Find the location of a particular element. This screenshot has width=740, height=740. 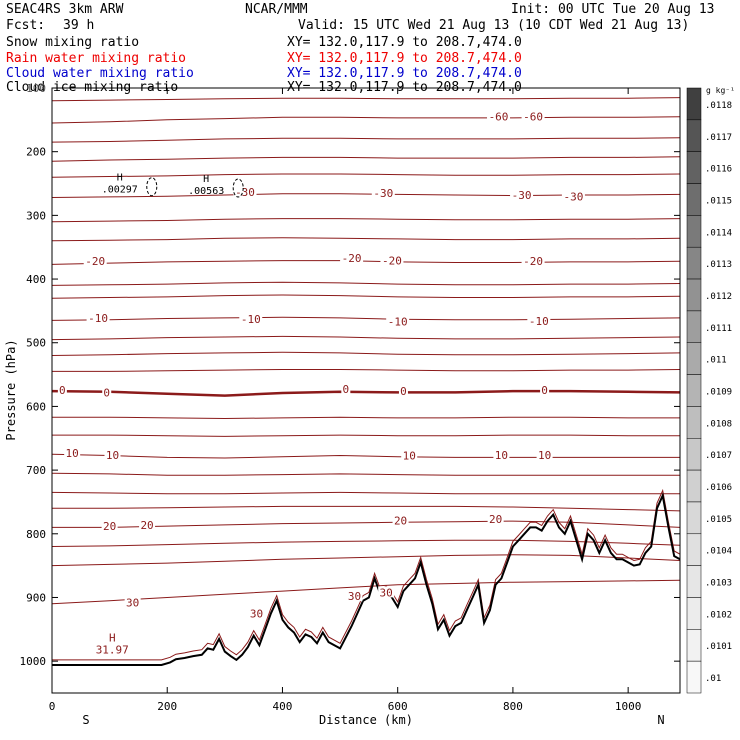

organization-label: NCAR/MMM is located at coordinates (276, 9).